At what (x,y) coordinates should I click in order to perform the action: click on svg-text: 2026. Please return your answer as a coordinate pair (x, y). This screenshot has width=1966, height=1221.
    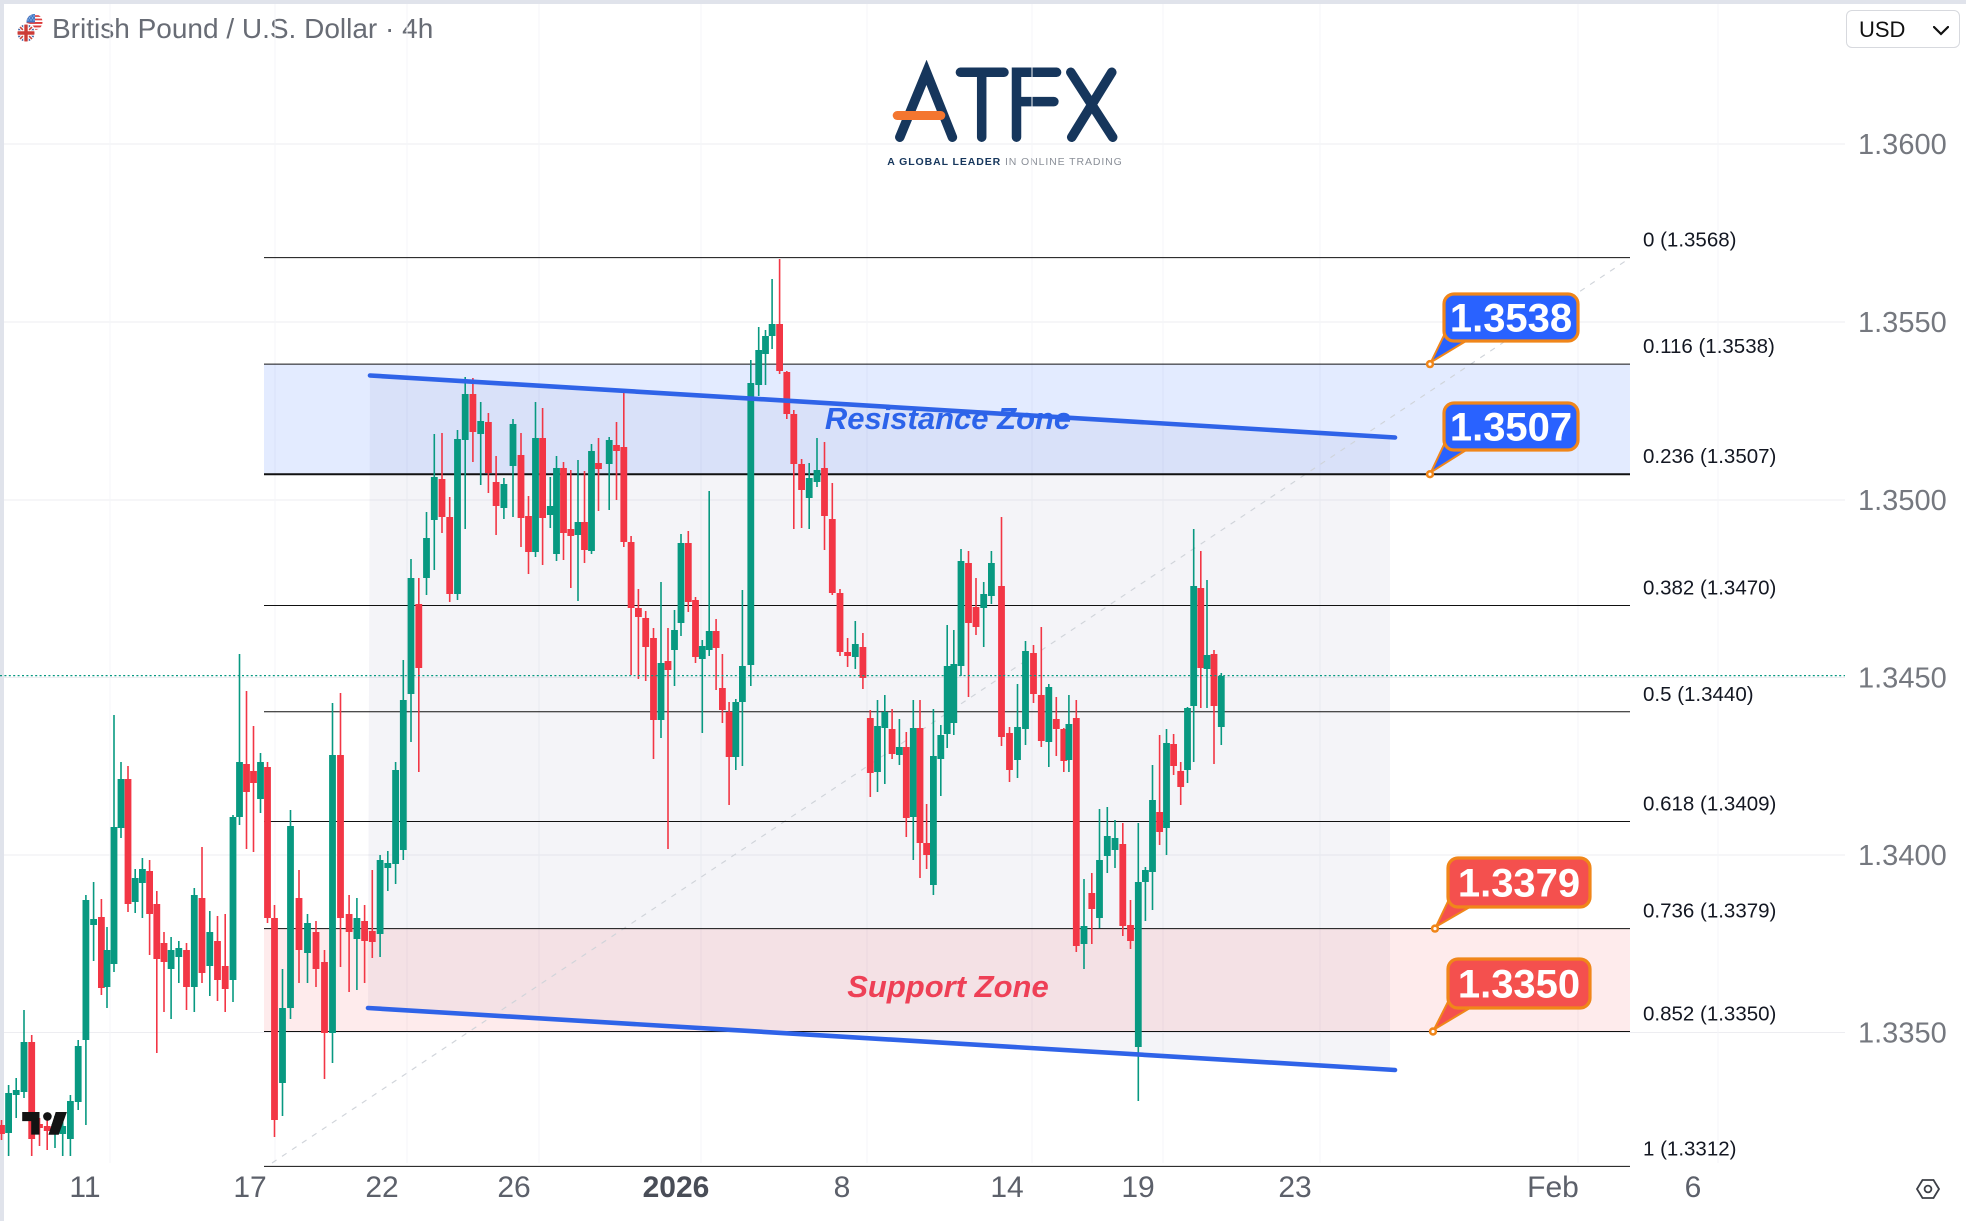
    Looking at the image, I should click on (676, 1187).